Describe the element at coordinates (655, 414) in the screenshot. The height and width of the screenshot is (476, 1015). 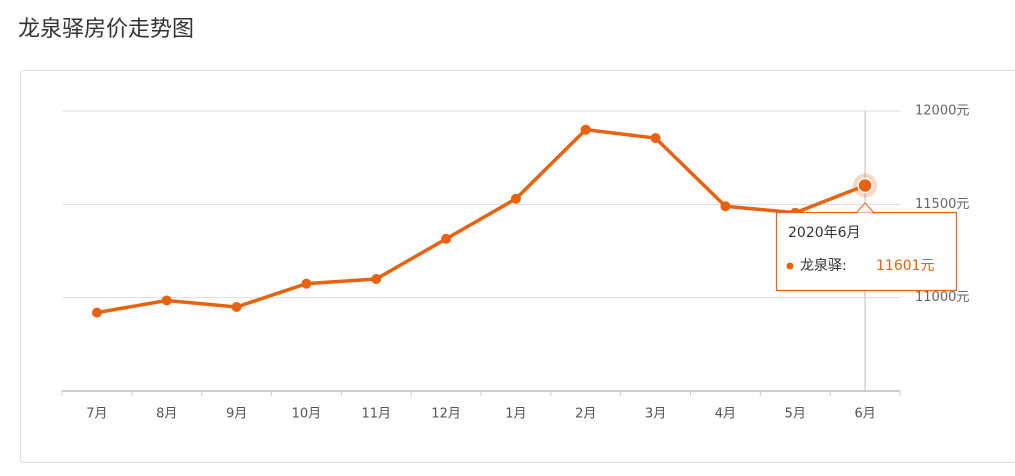
I see `x-tick-label: 3月` at that location.